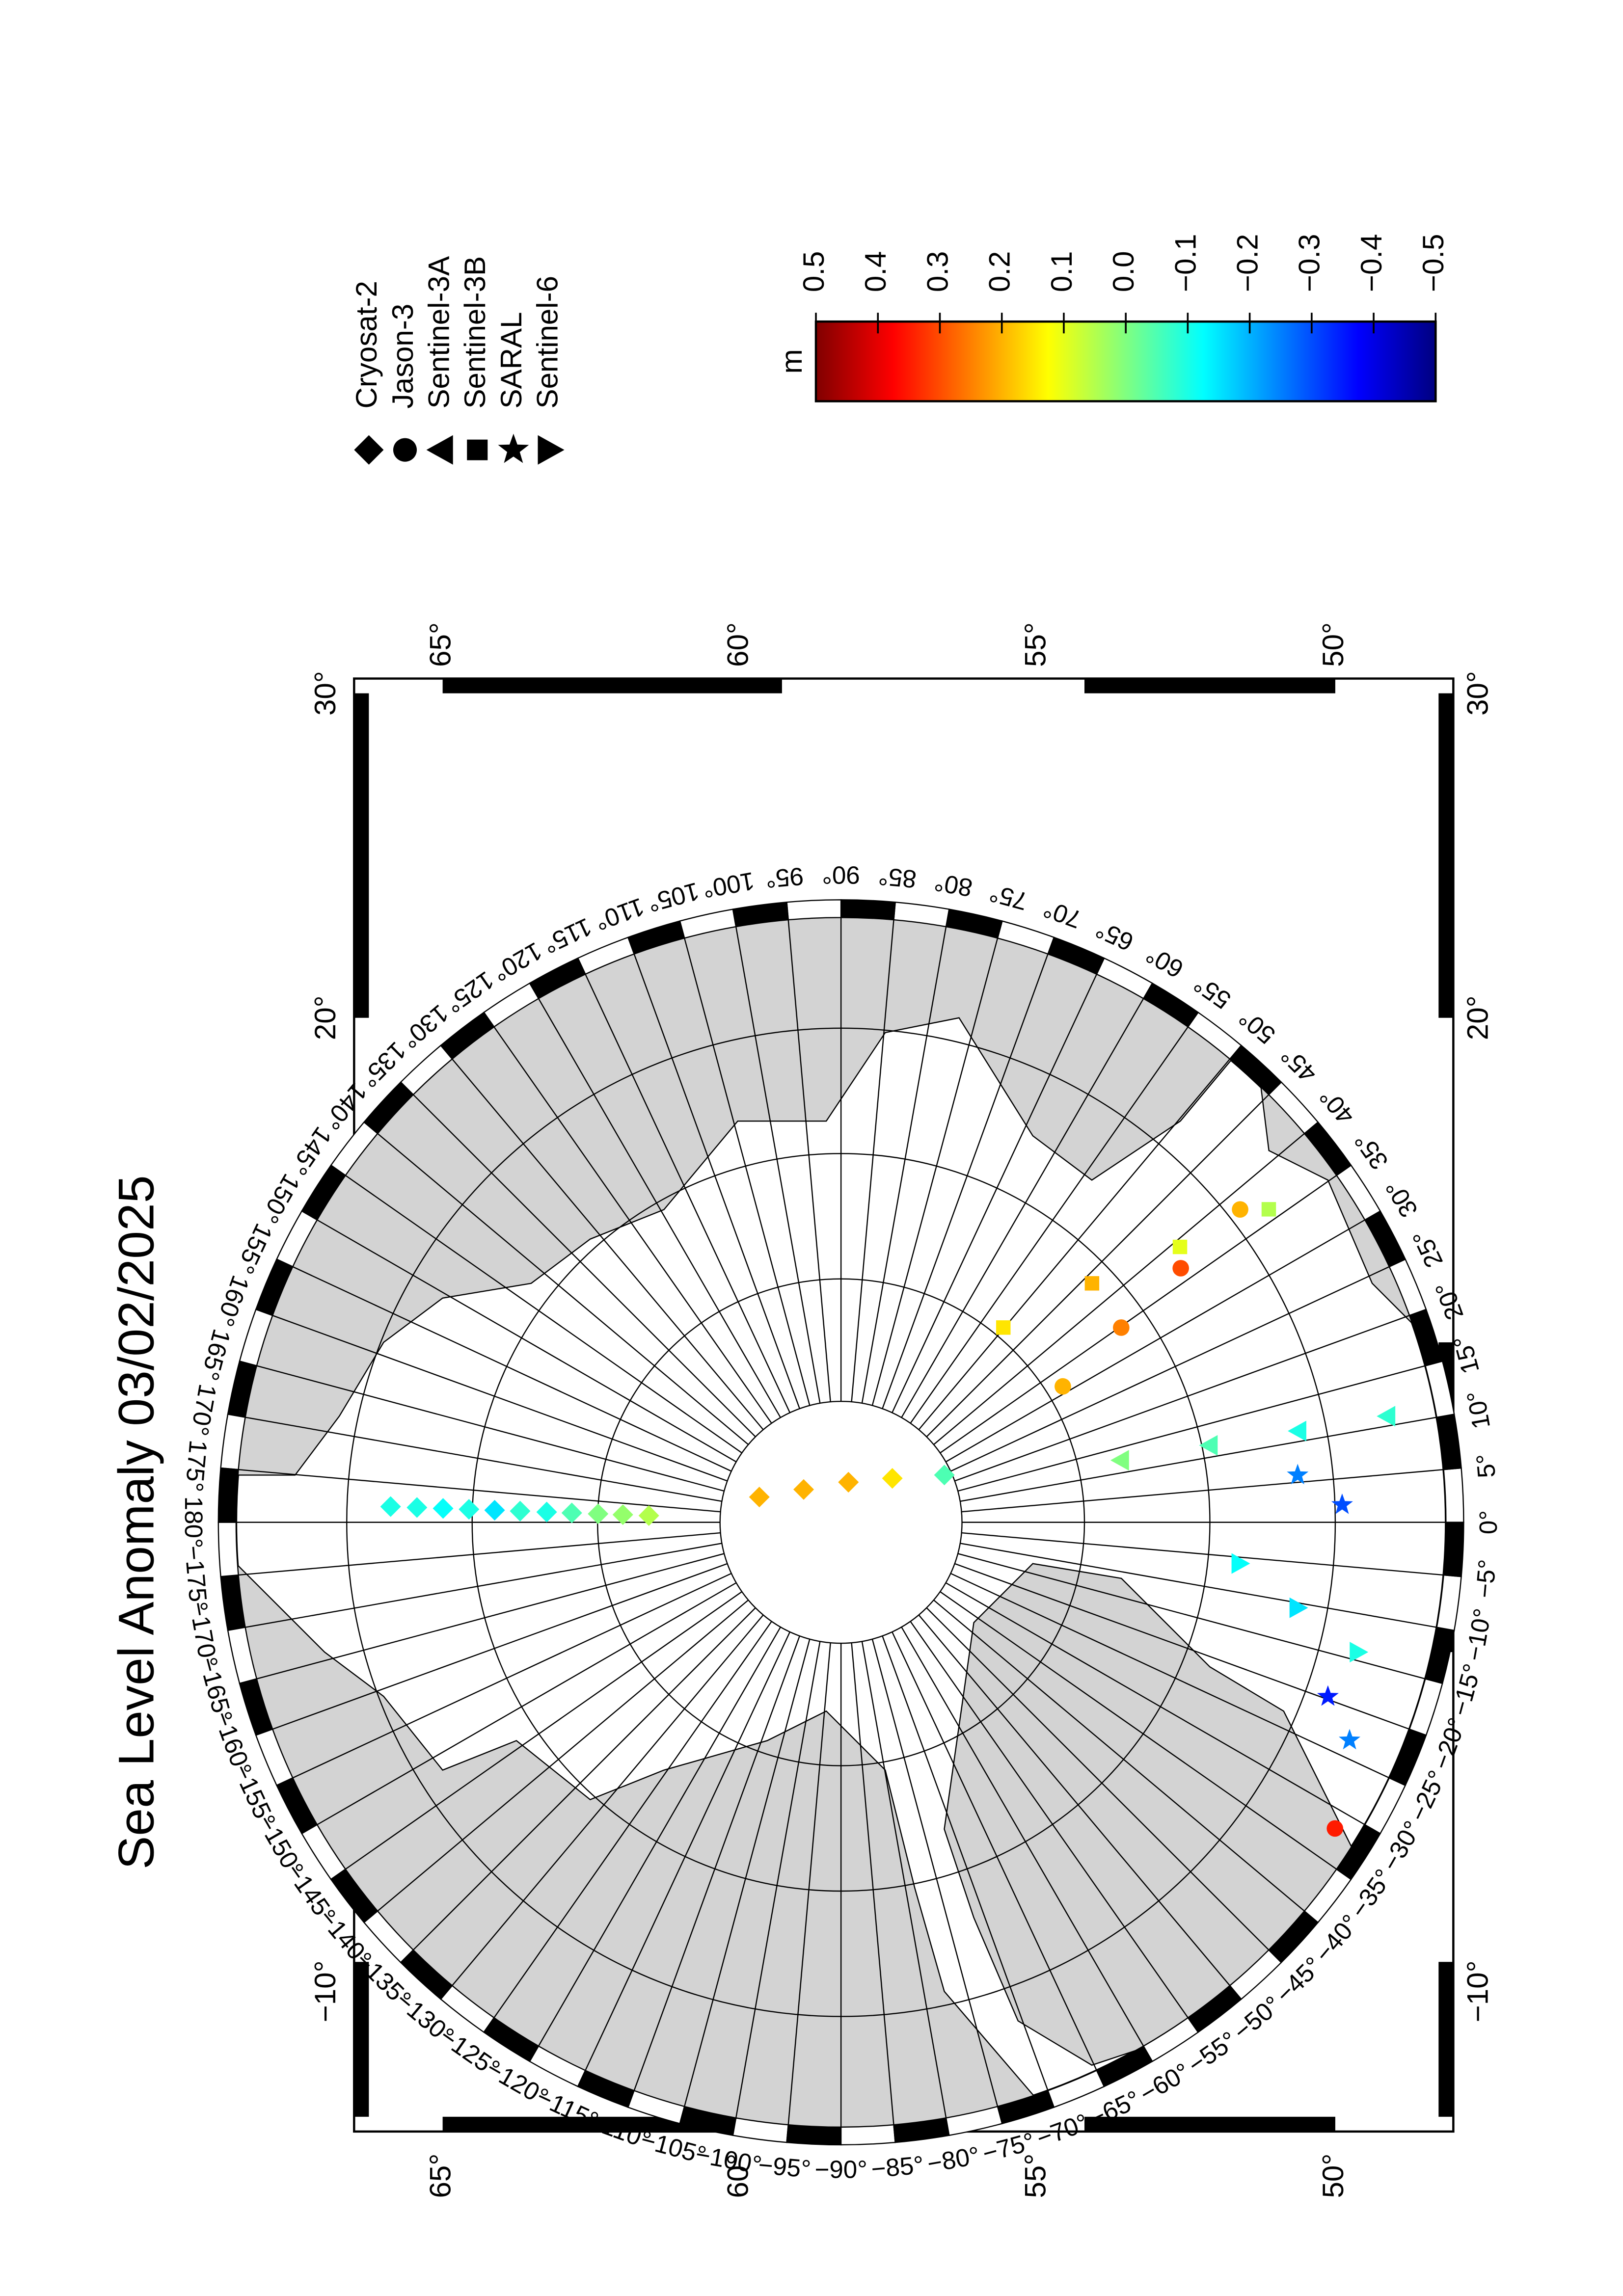 This screenshot has width=1623, height=2296. I want to click on legend-label: Sentinel-3B, so click(475, 332).